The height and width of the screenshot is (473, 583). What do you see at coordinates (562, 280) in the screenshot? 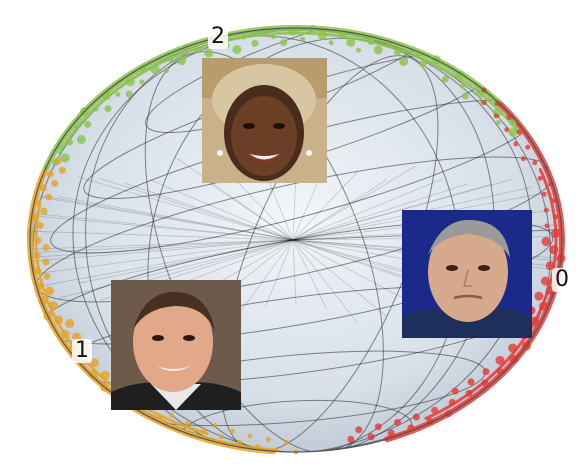
I see `cluster-label-0: 0` at bounding box center [562, 280].